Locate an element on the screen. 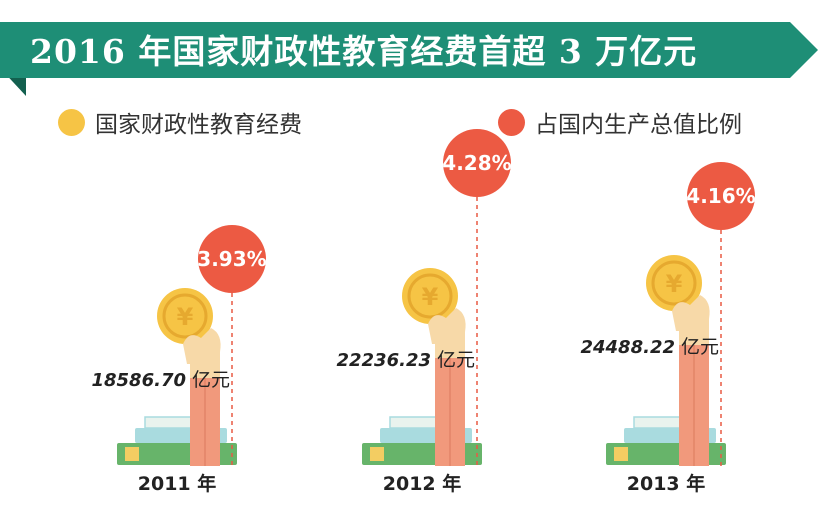  legend-label-ratio: 占国内生产总值比例 is located at coordinates (638, 125).